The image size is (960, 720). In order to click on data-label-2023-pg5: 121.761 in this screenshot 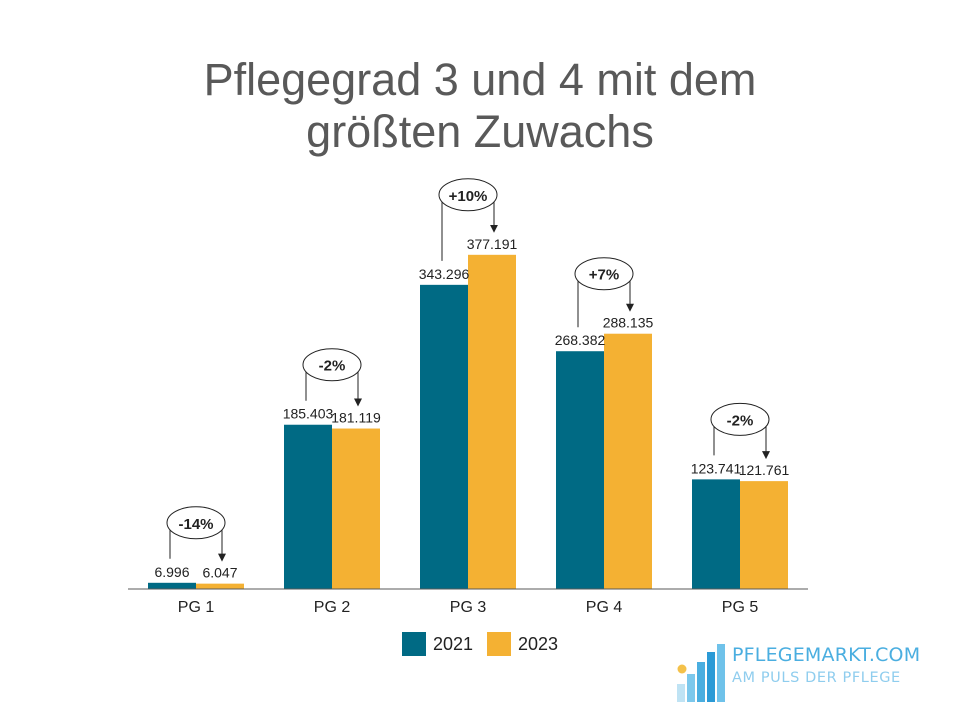, I will do `click(764, 470)`.